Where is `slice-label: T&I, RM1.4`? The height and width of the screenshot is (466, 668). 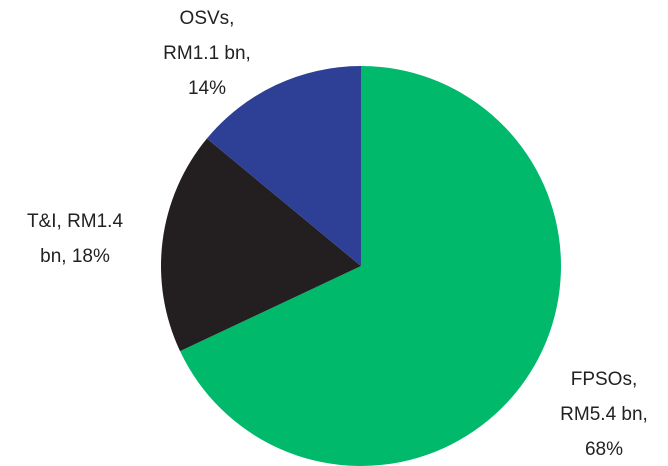
slice-label: T&I, RM1.4 is located at coordinates (75, 221).